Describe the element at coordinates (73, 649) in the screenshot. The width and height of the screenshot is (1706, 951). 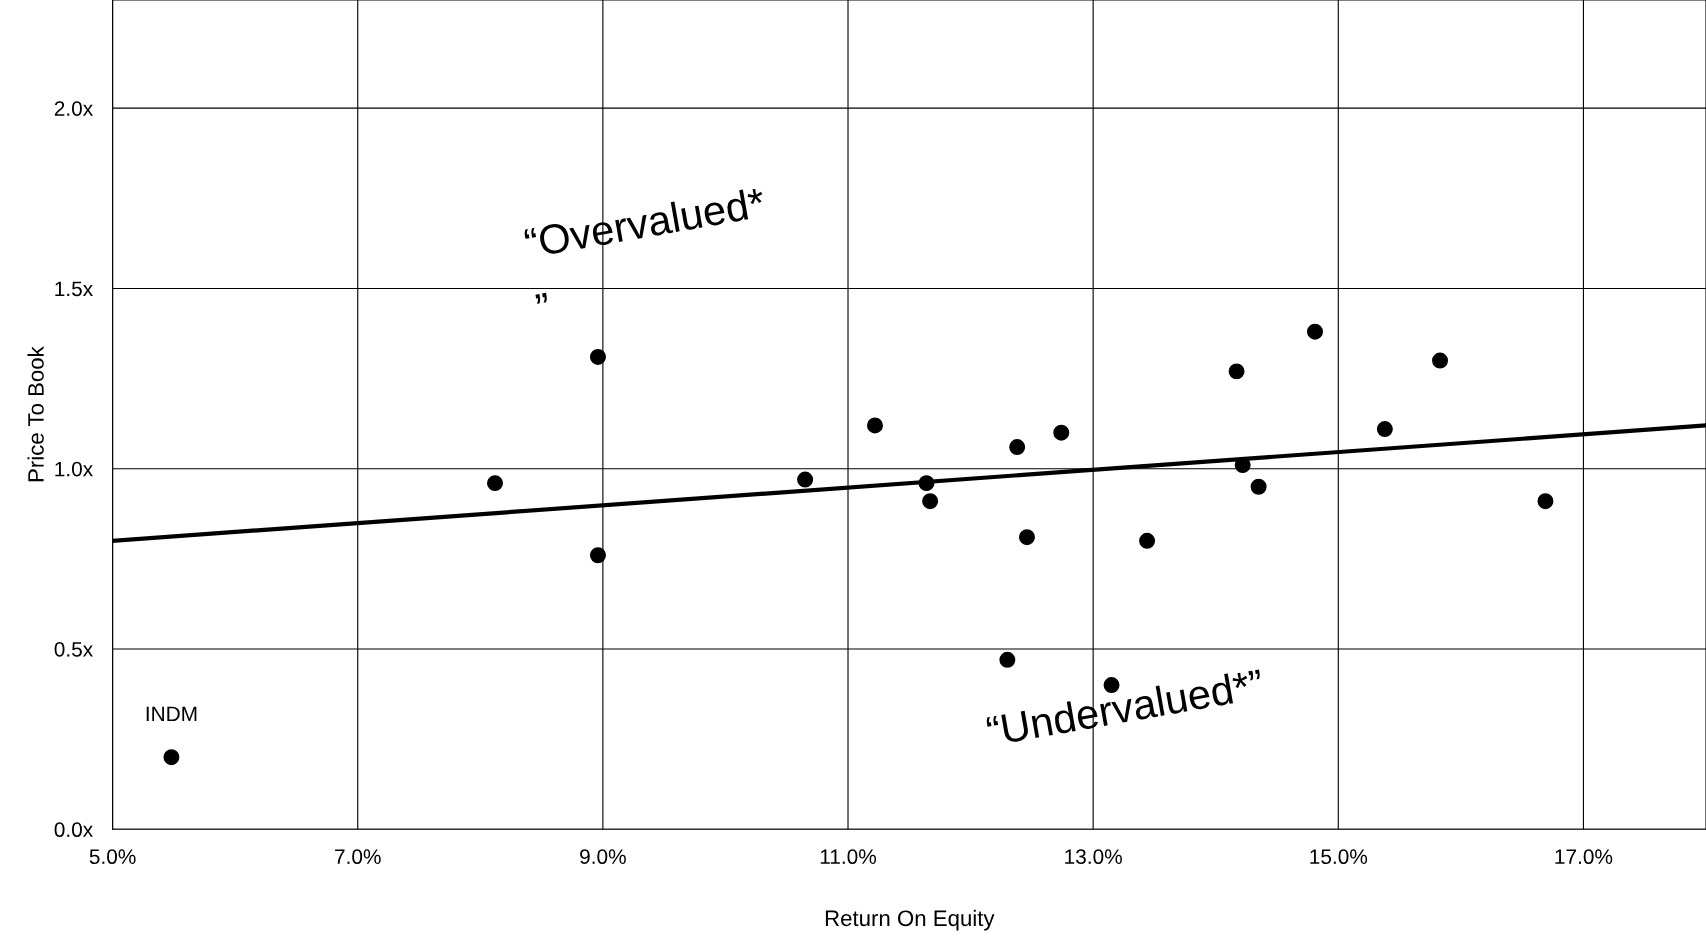
I see `y-tick-label: 0.5x` at that location.